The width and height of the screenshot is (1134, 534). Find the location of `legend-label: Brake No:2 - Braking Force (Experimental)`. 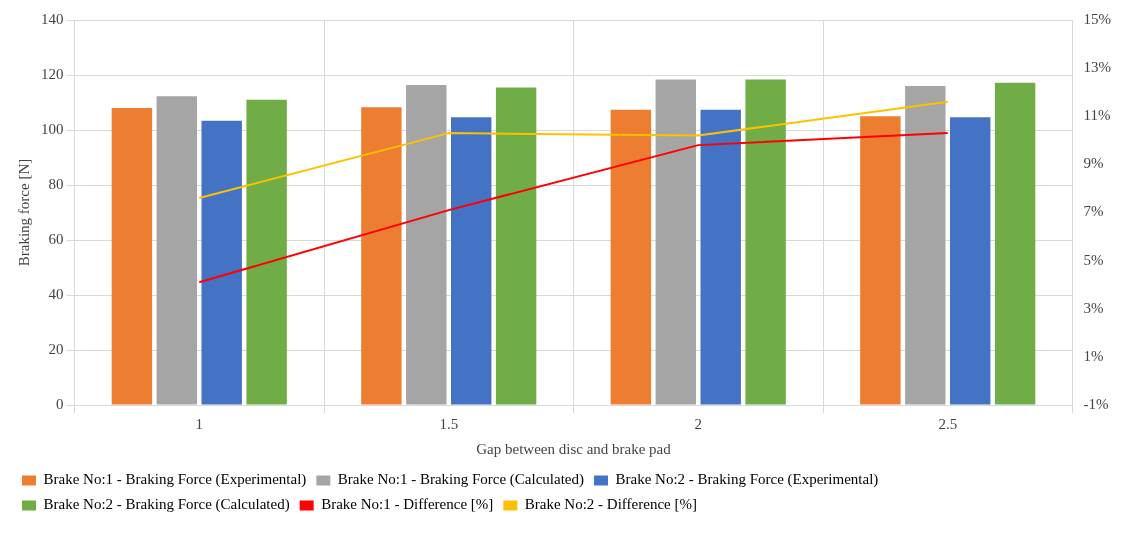

legend-label: Brake No:2 - Braking Force (Experimental) is located at coordinates (747, 480).